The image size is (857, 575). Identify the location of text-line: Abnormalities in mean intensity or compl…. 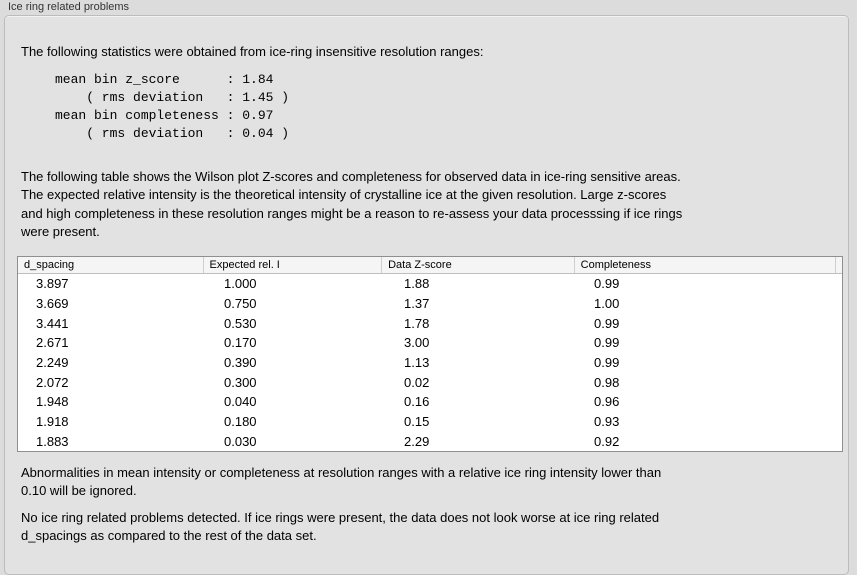
(341, 472).